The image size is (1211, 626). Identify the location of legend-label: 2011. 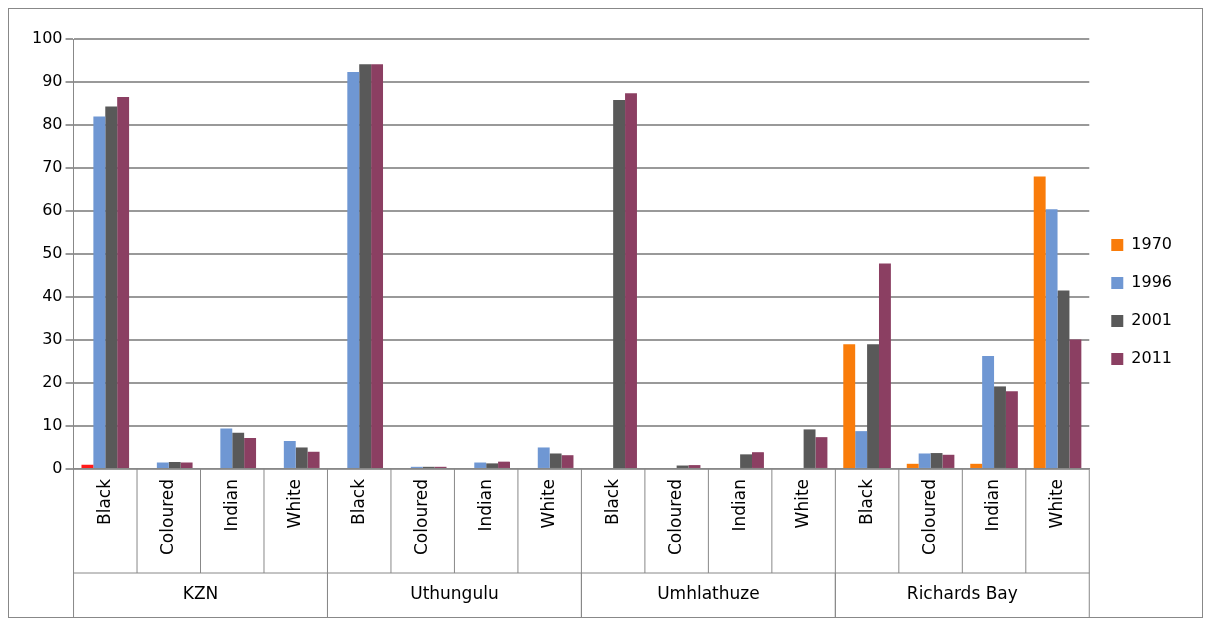
(1151, 358).